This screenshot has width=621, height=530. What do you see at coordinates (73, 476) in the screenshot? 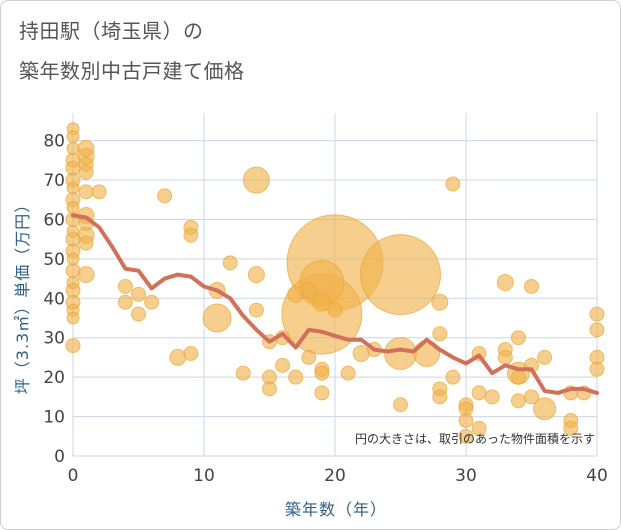
I see `x-tick-label-0: 0` at bounding box center [73, 476].